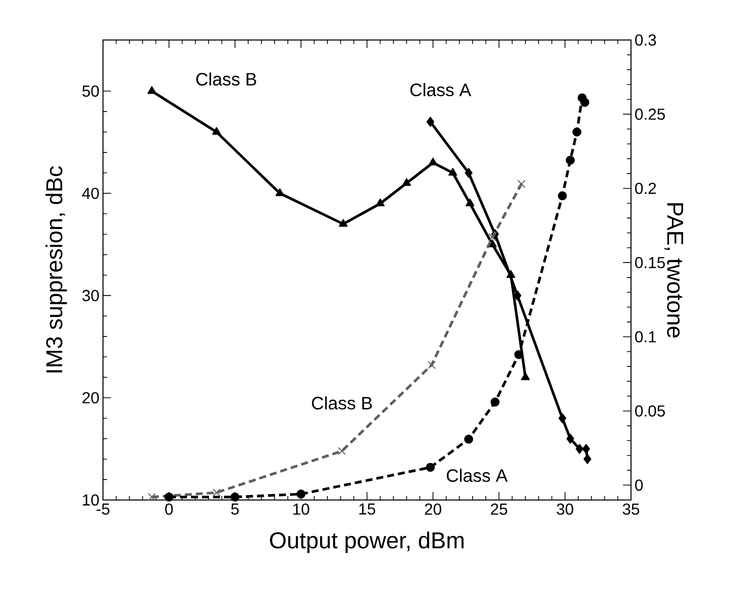 This screenshot has height=602, width=730. What do you see at coordinates (674, 270) in the screenshot?
I see `y2-axis-title: PAE, twotone` at bounding box center [674, 270].